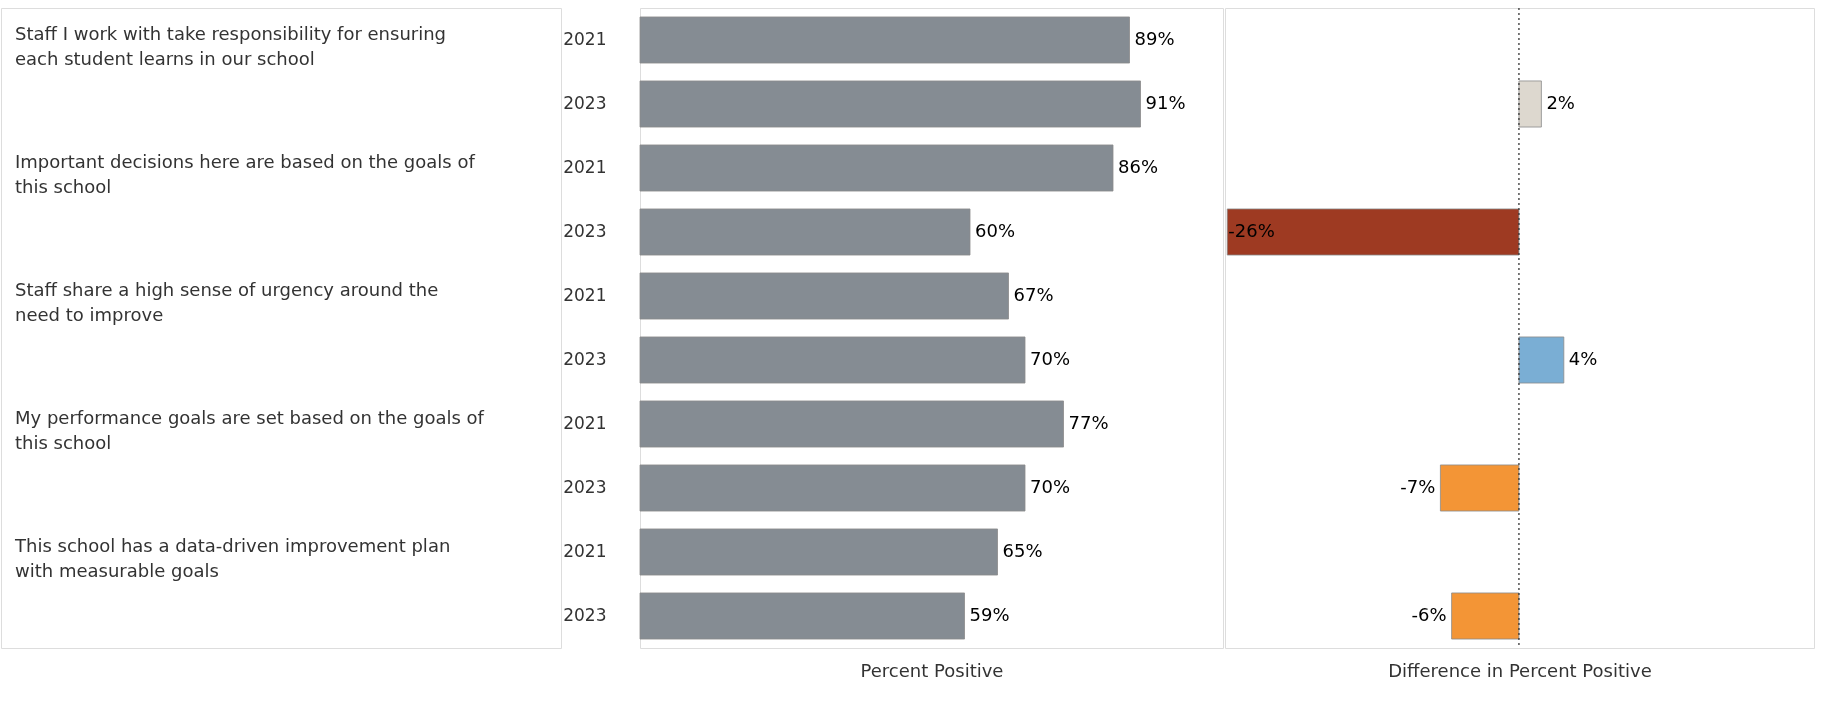  Describe the element at coordinates (231, 46) in the screenshot. I see `text: Staff I work with take responsibility for ensuring each student learns in our school` at that location.